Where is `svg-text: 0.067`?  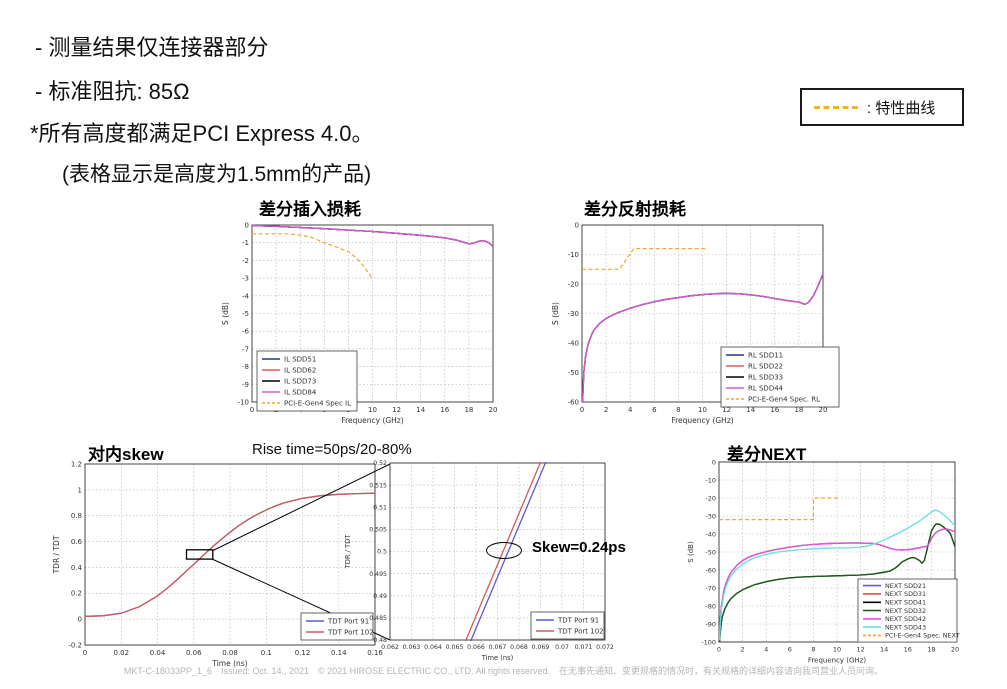 svg-text: 0.067 is located at coordinates (498, 647).